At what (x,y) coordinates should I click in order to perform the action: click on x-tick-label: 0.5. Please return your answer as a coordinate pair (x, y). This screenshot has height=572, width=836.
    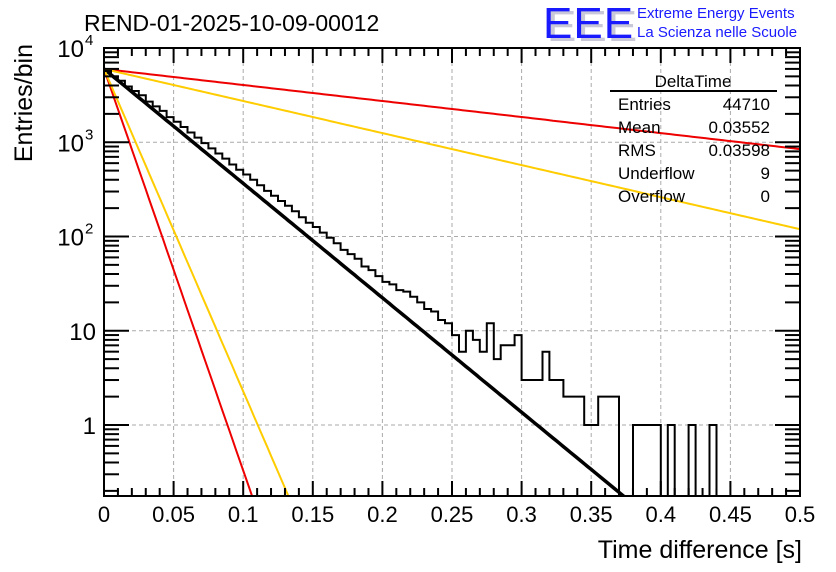
    Looking at the image, I should click on (800, 514).